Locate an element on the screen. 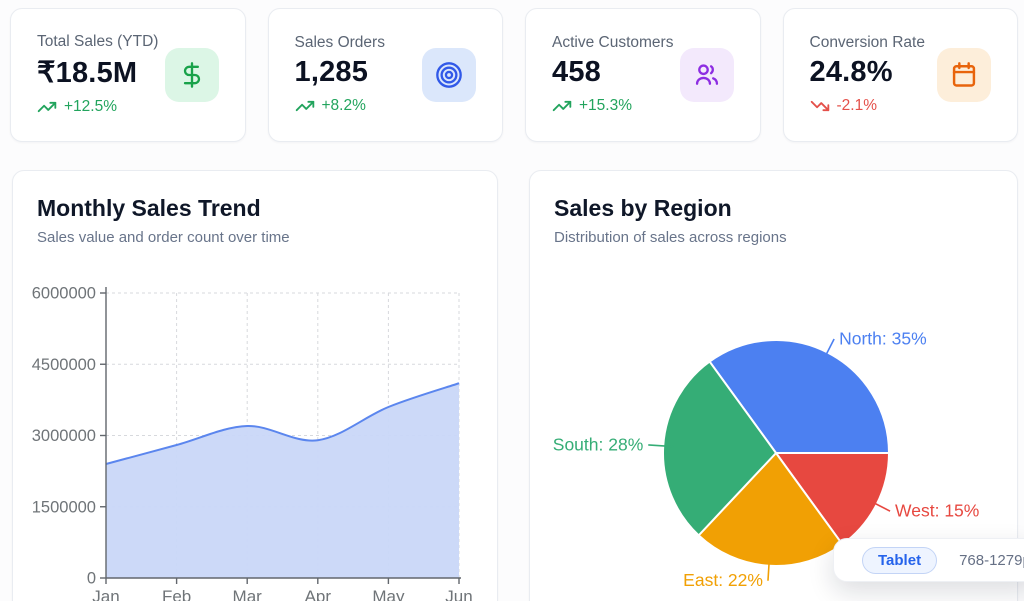 This screenshot has height=601, width=1024. svg-text: 3000000 is located at coordinates (64, 436).